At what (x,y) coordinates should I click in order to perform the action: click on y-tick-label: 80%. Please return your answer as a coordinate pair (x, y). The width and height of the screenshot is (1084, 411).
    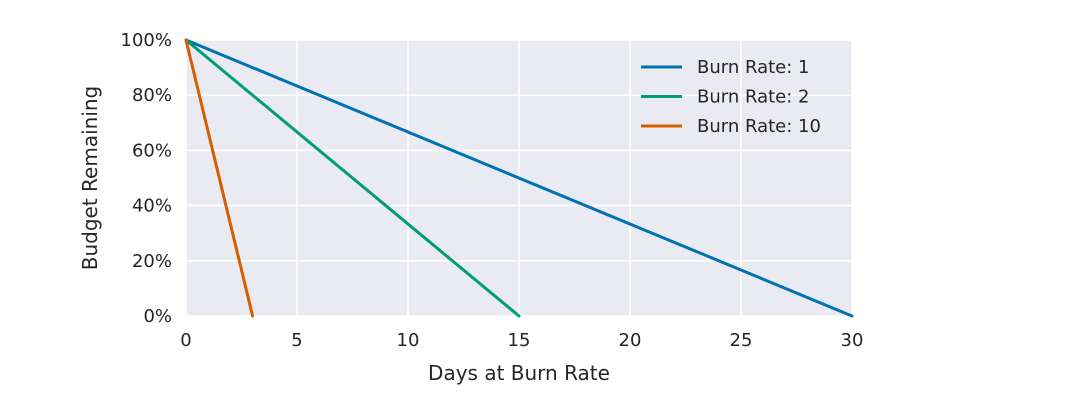
    Looking at the image, I should click on (152, 95).